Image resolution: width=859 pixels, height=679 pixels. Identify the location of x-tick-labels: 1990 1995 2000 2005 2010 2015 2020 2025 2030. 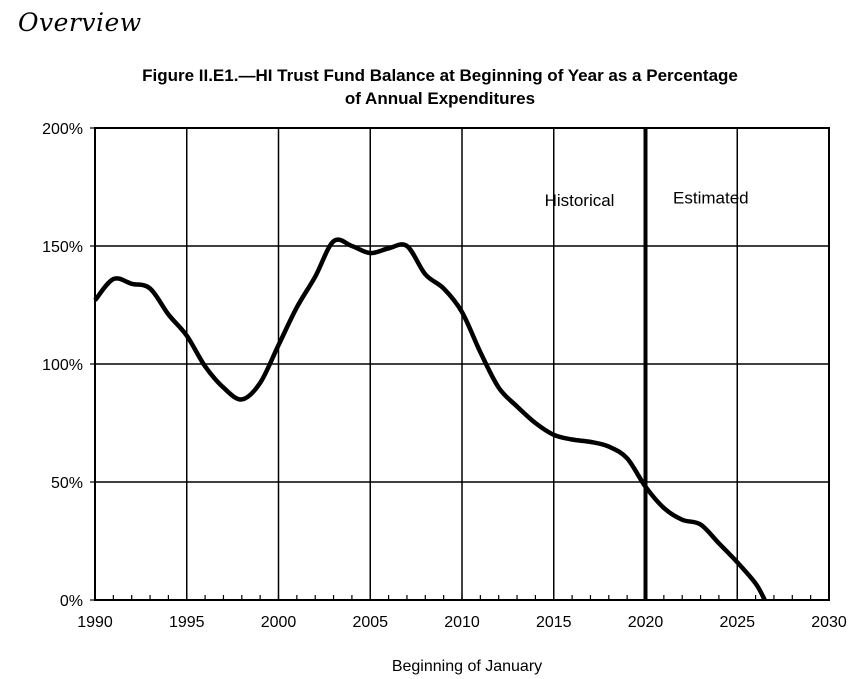
(462, 622).